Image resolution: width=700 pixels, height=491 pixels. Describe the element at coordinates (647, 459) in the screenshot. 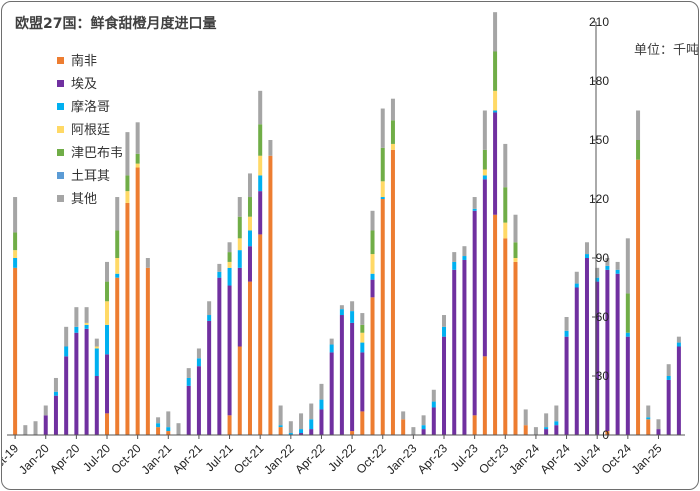

I see `x-tick-label: Jan-25` at that location.